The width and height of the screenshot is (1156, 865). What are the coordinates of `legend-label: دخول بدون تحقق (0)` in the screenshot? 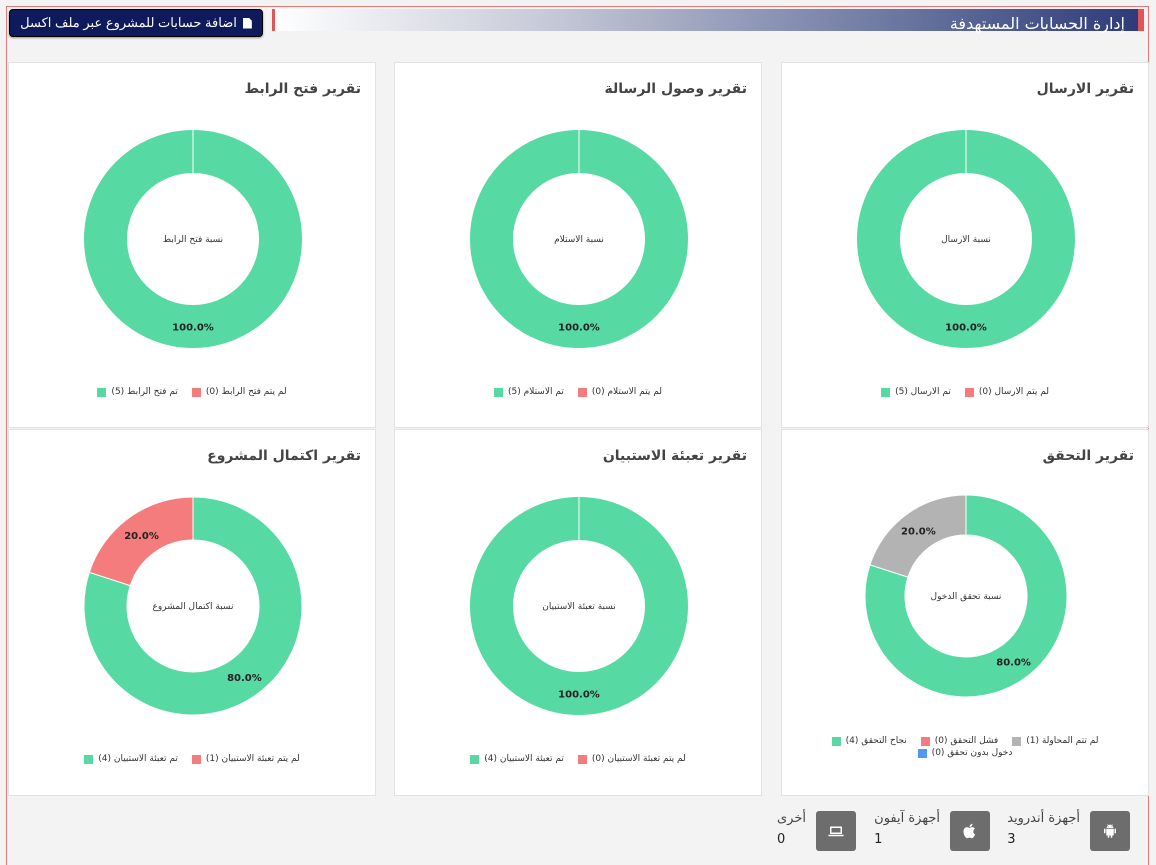 It's located at (972, 753).